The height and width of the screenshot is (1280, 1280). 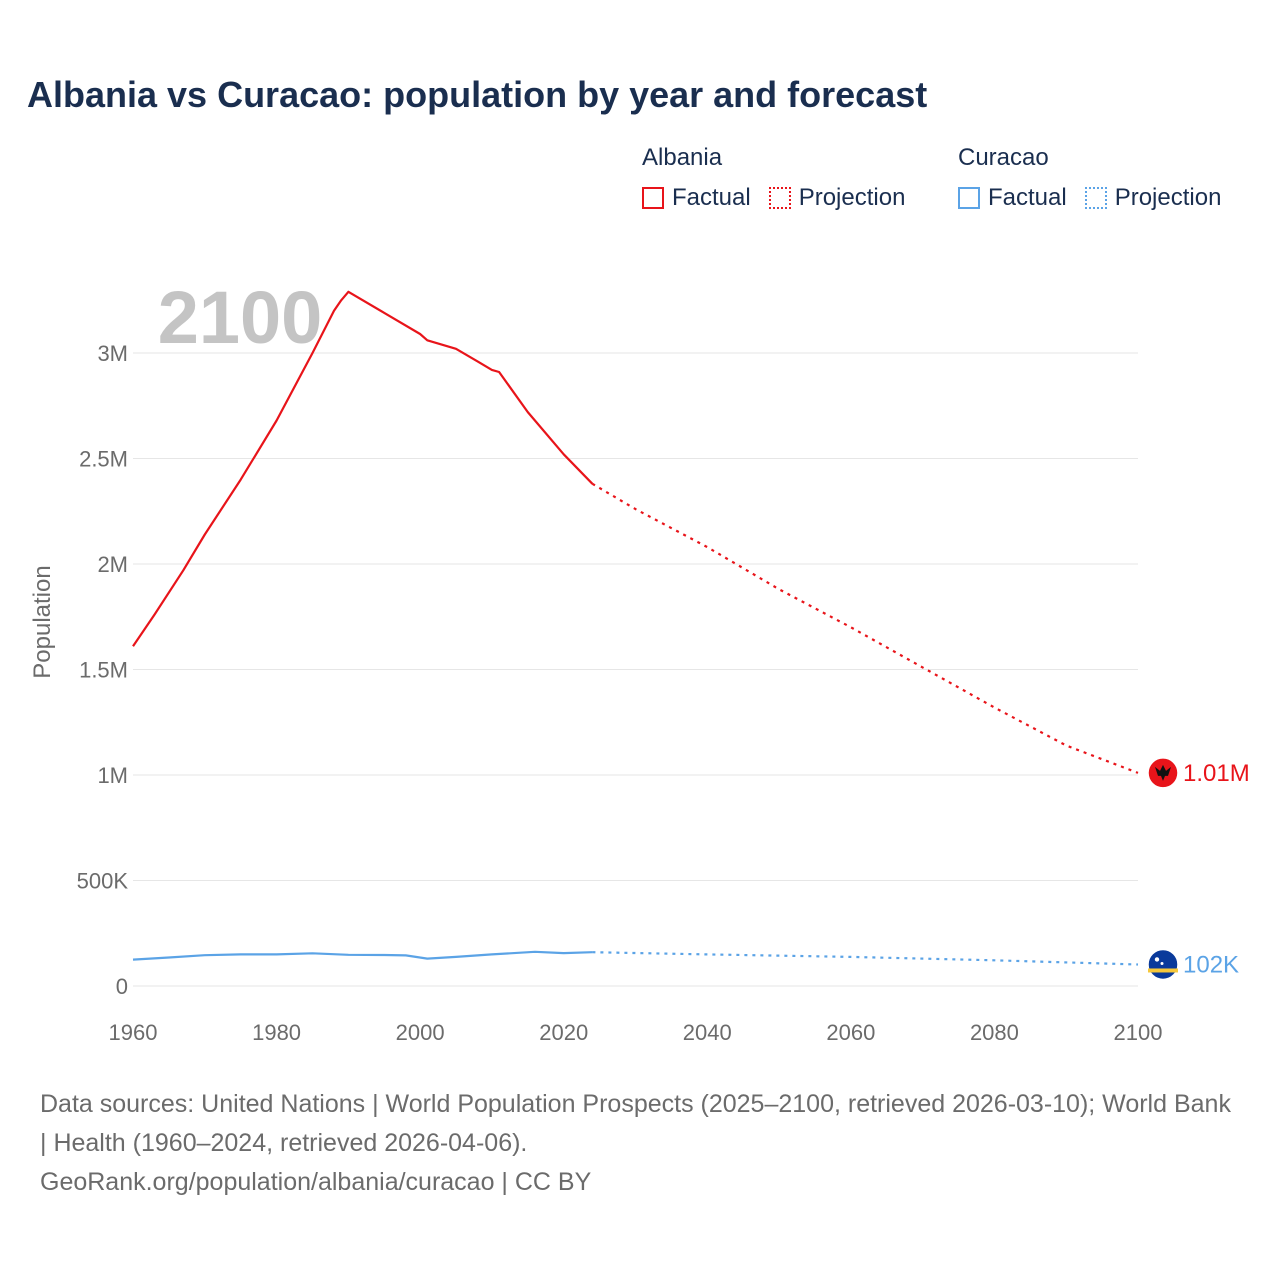 I want to click on legend-factual-swatch-albania, so click(x=653, y=198).